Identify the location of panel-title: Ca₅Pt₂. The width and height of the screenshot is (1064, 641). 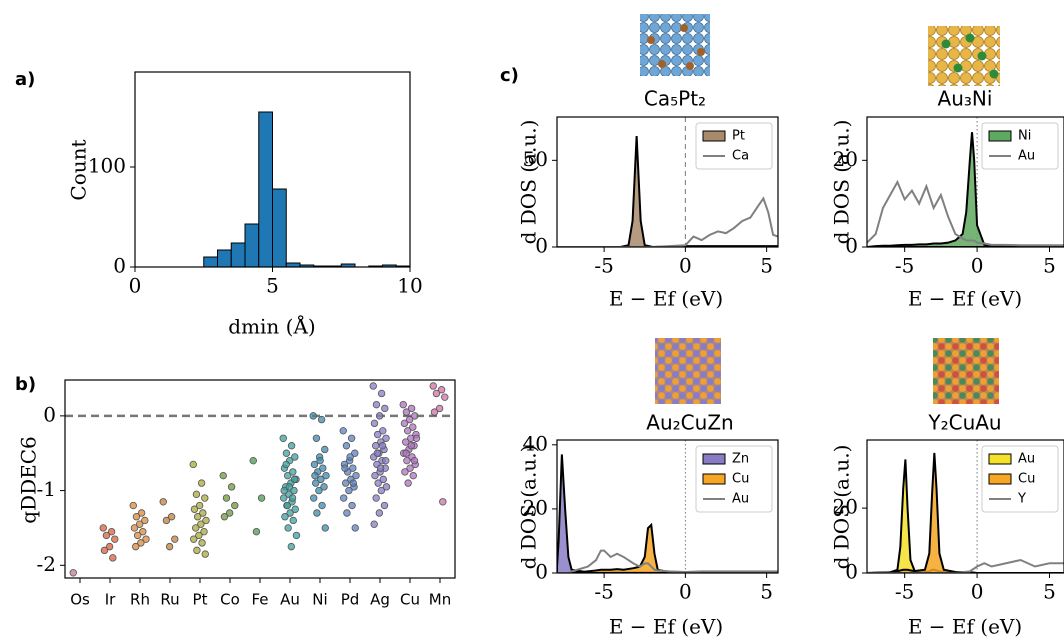
(675, 99).